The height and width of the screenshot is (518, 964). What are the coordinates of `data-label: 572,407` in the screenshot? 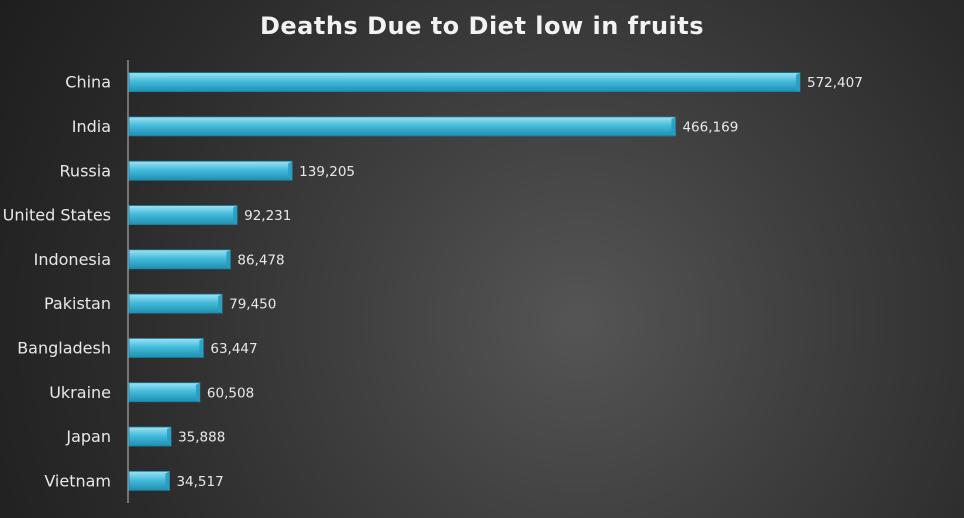 It's located at (835, 83).